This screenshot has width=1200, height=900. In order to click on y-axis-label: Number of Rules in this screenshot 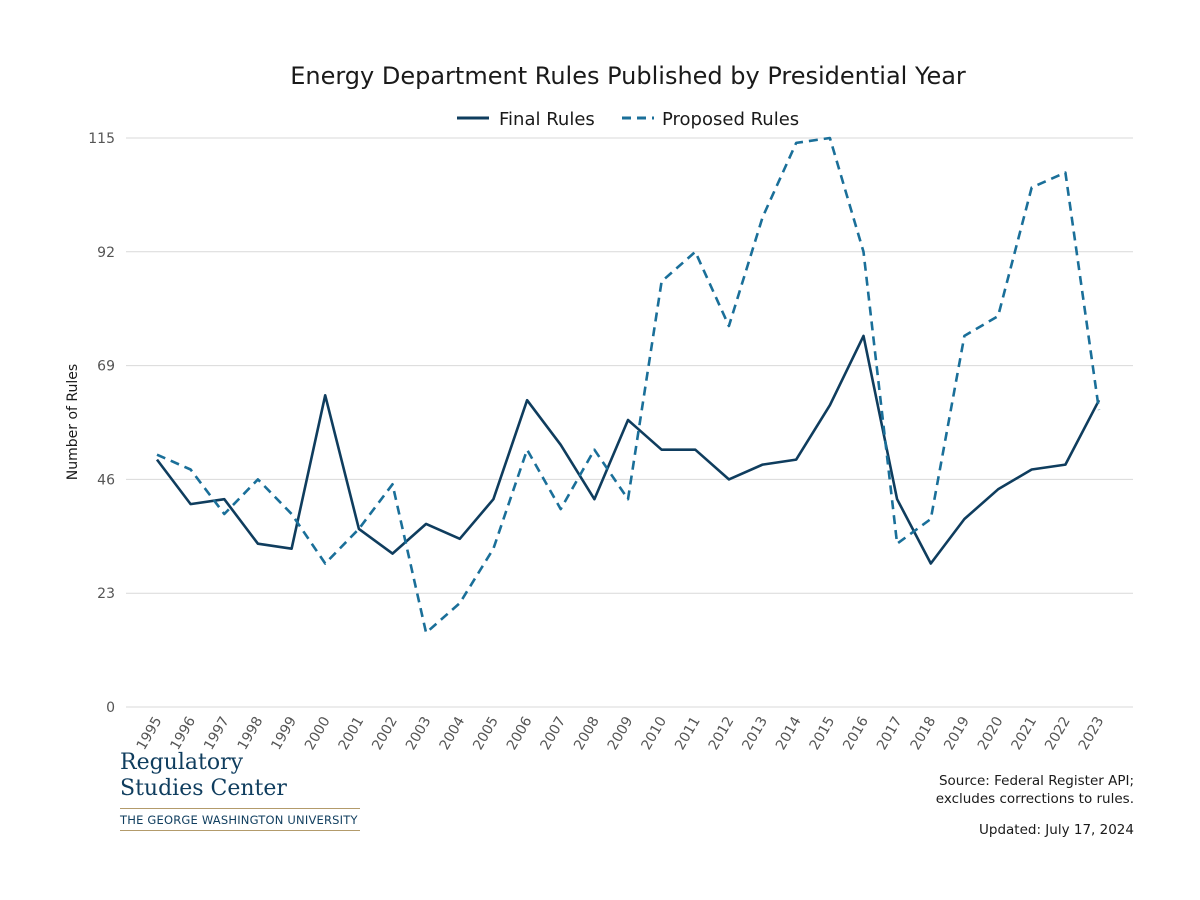, I will do `click(73, 422)`.